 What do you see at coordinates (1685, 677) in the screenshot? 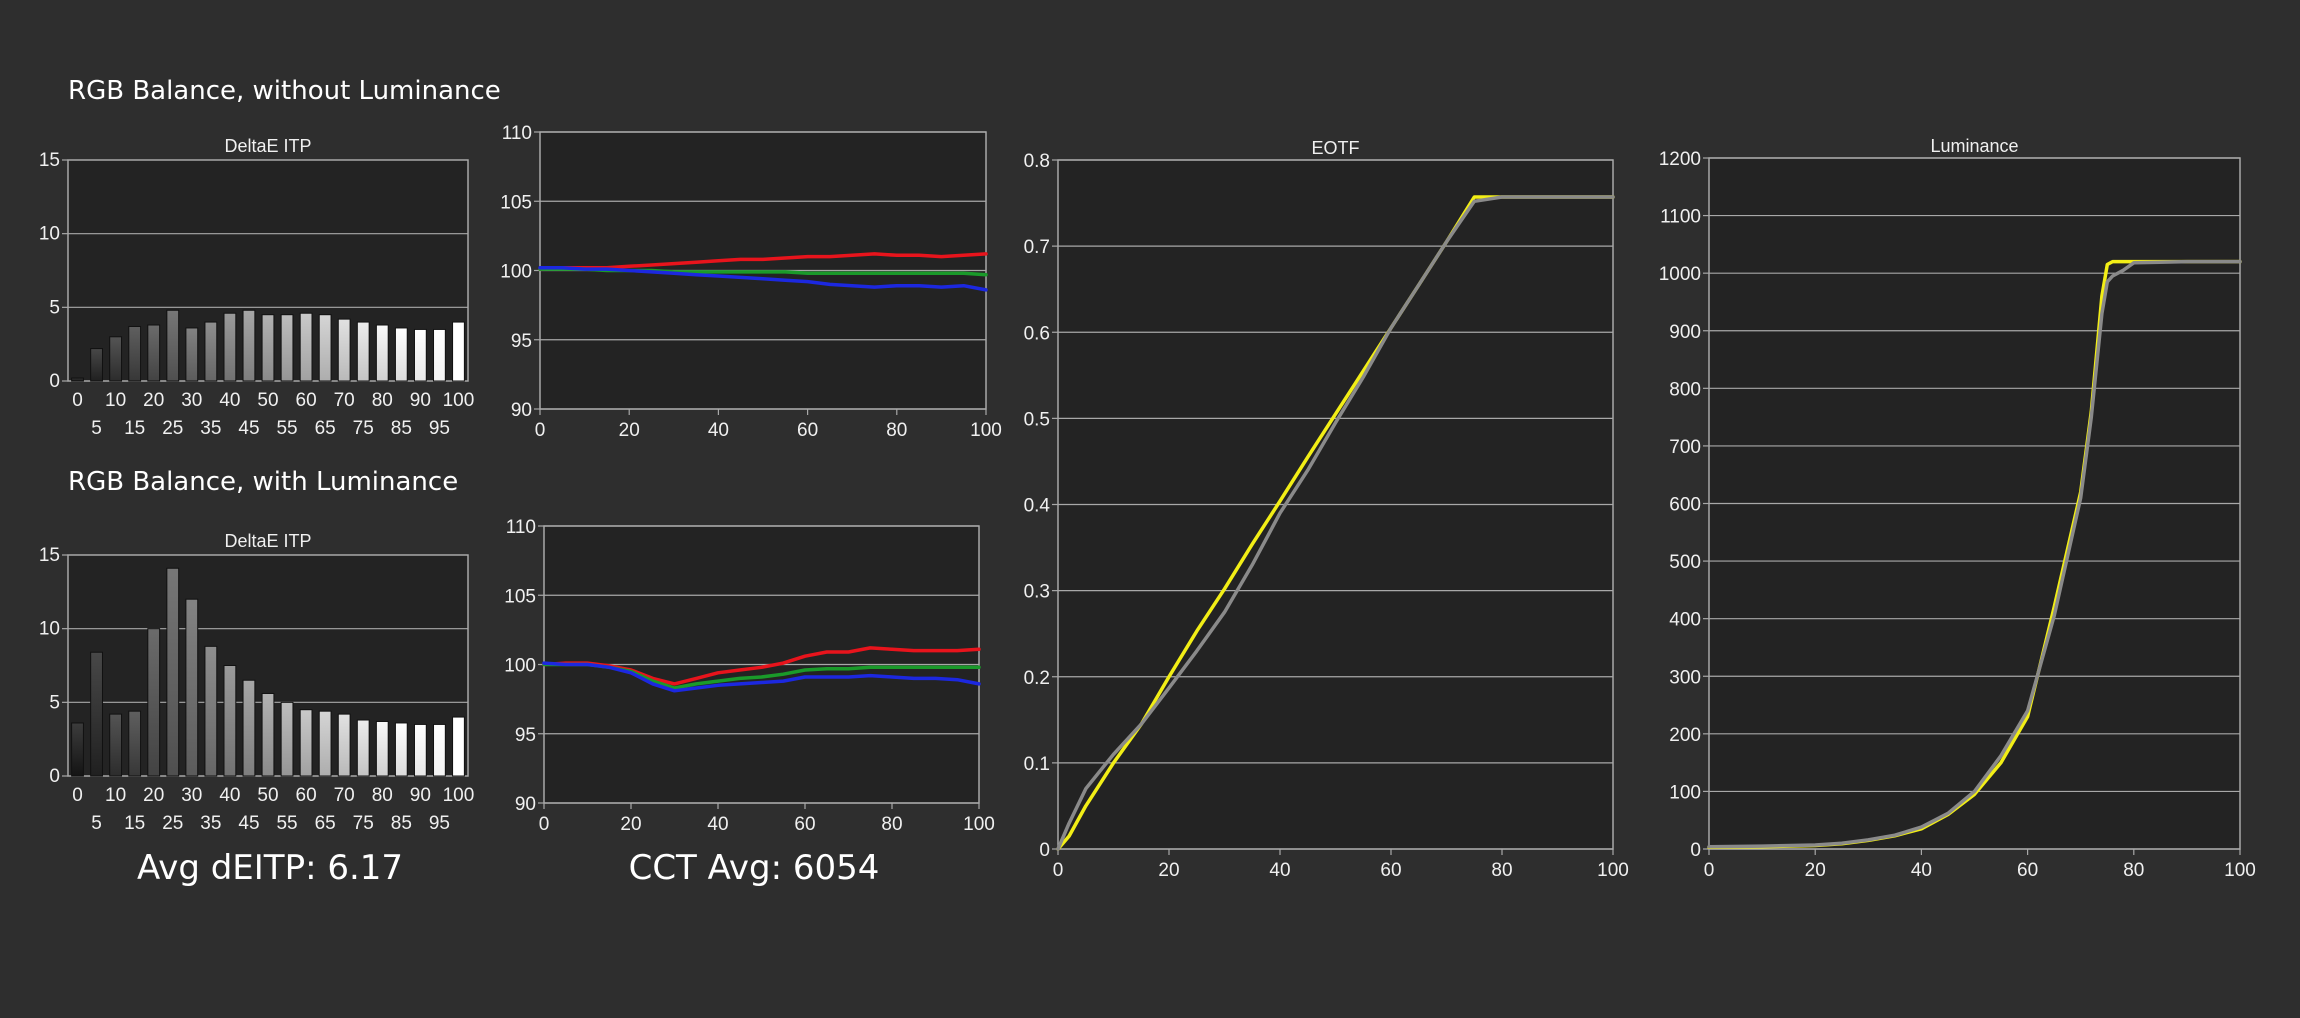
I see `y-tick-label: 300` at bounding box center [1685, 677].